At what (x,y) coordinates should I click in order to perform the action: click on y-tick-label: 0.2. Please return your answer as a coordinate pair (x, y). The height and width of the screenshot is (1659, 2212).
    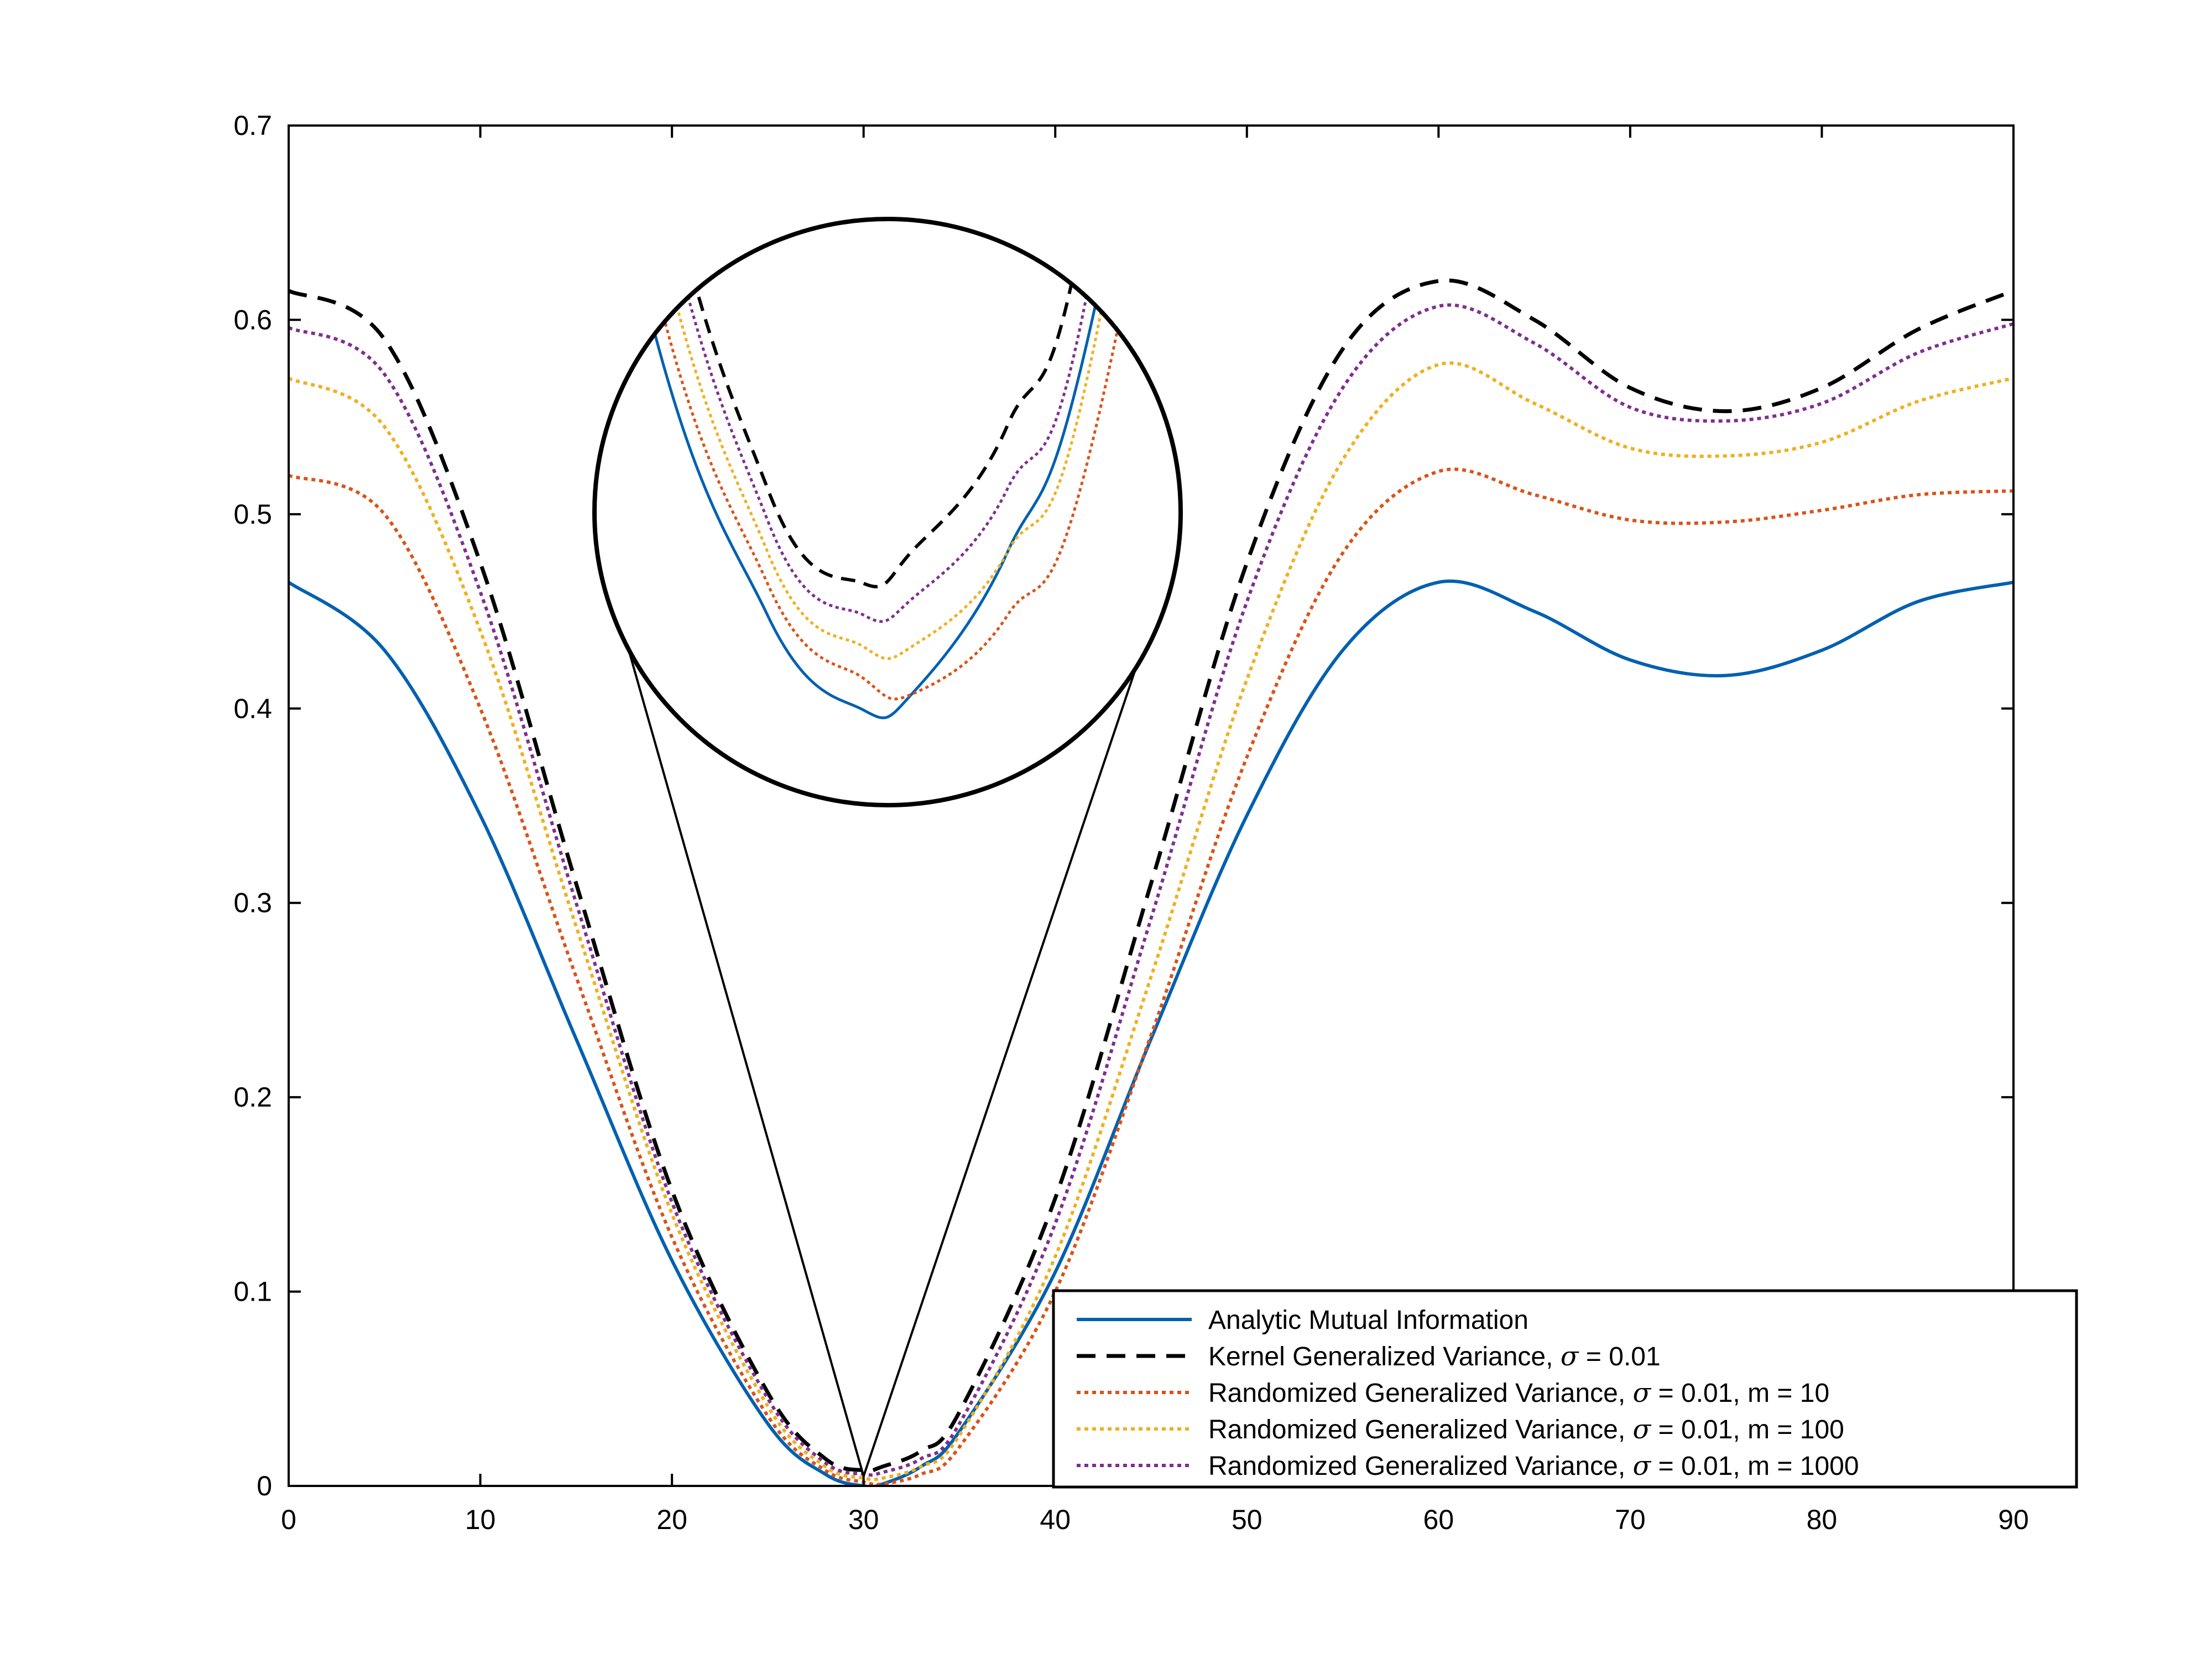
    Looking at the image, I should click on (253, 1097).